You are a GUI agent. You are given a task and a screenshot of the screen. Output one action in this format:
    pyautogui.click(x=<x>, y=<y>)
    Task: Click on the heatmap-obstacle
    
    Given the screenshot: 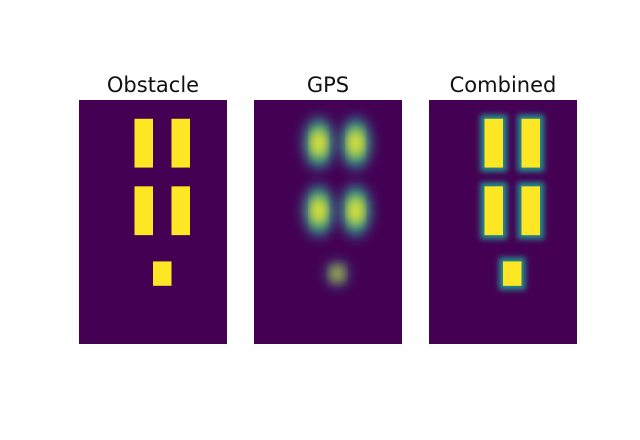 What is the action you would take?
    pyautogui.click(x=153, y=222)
    